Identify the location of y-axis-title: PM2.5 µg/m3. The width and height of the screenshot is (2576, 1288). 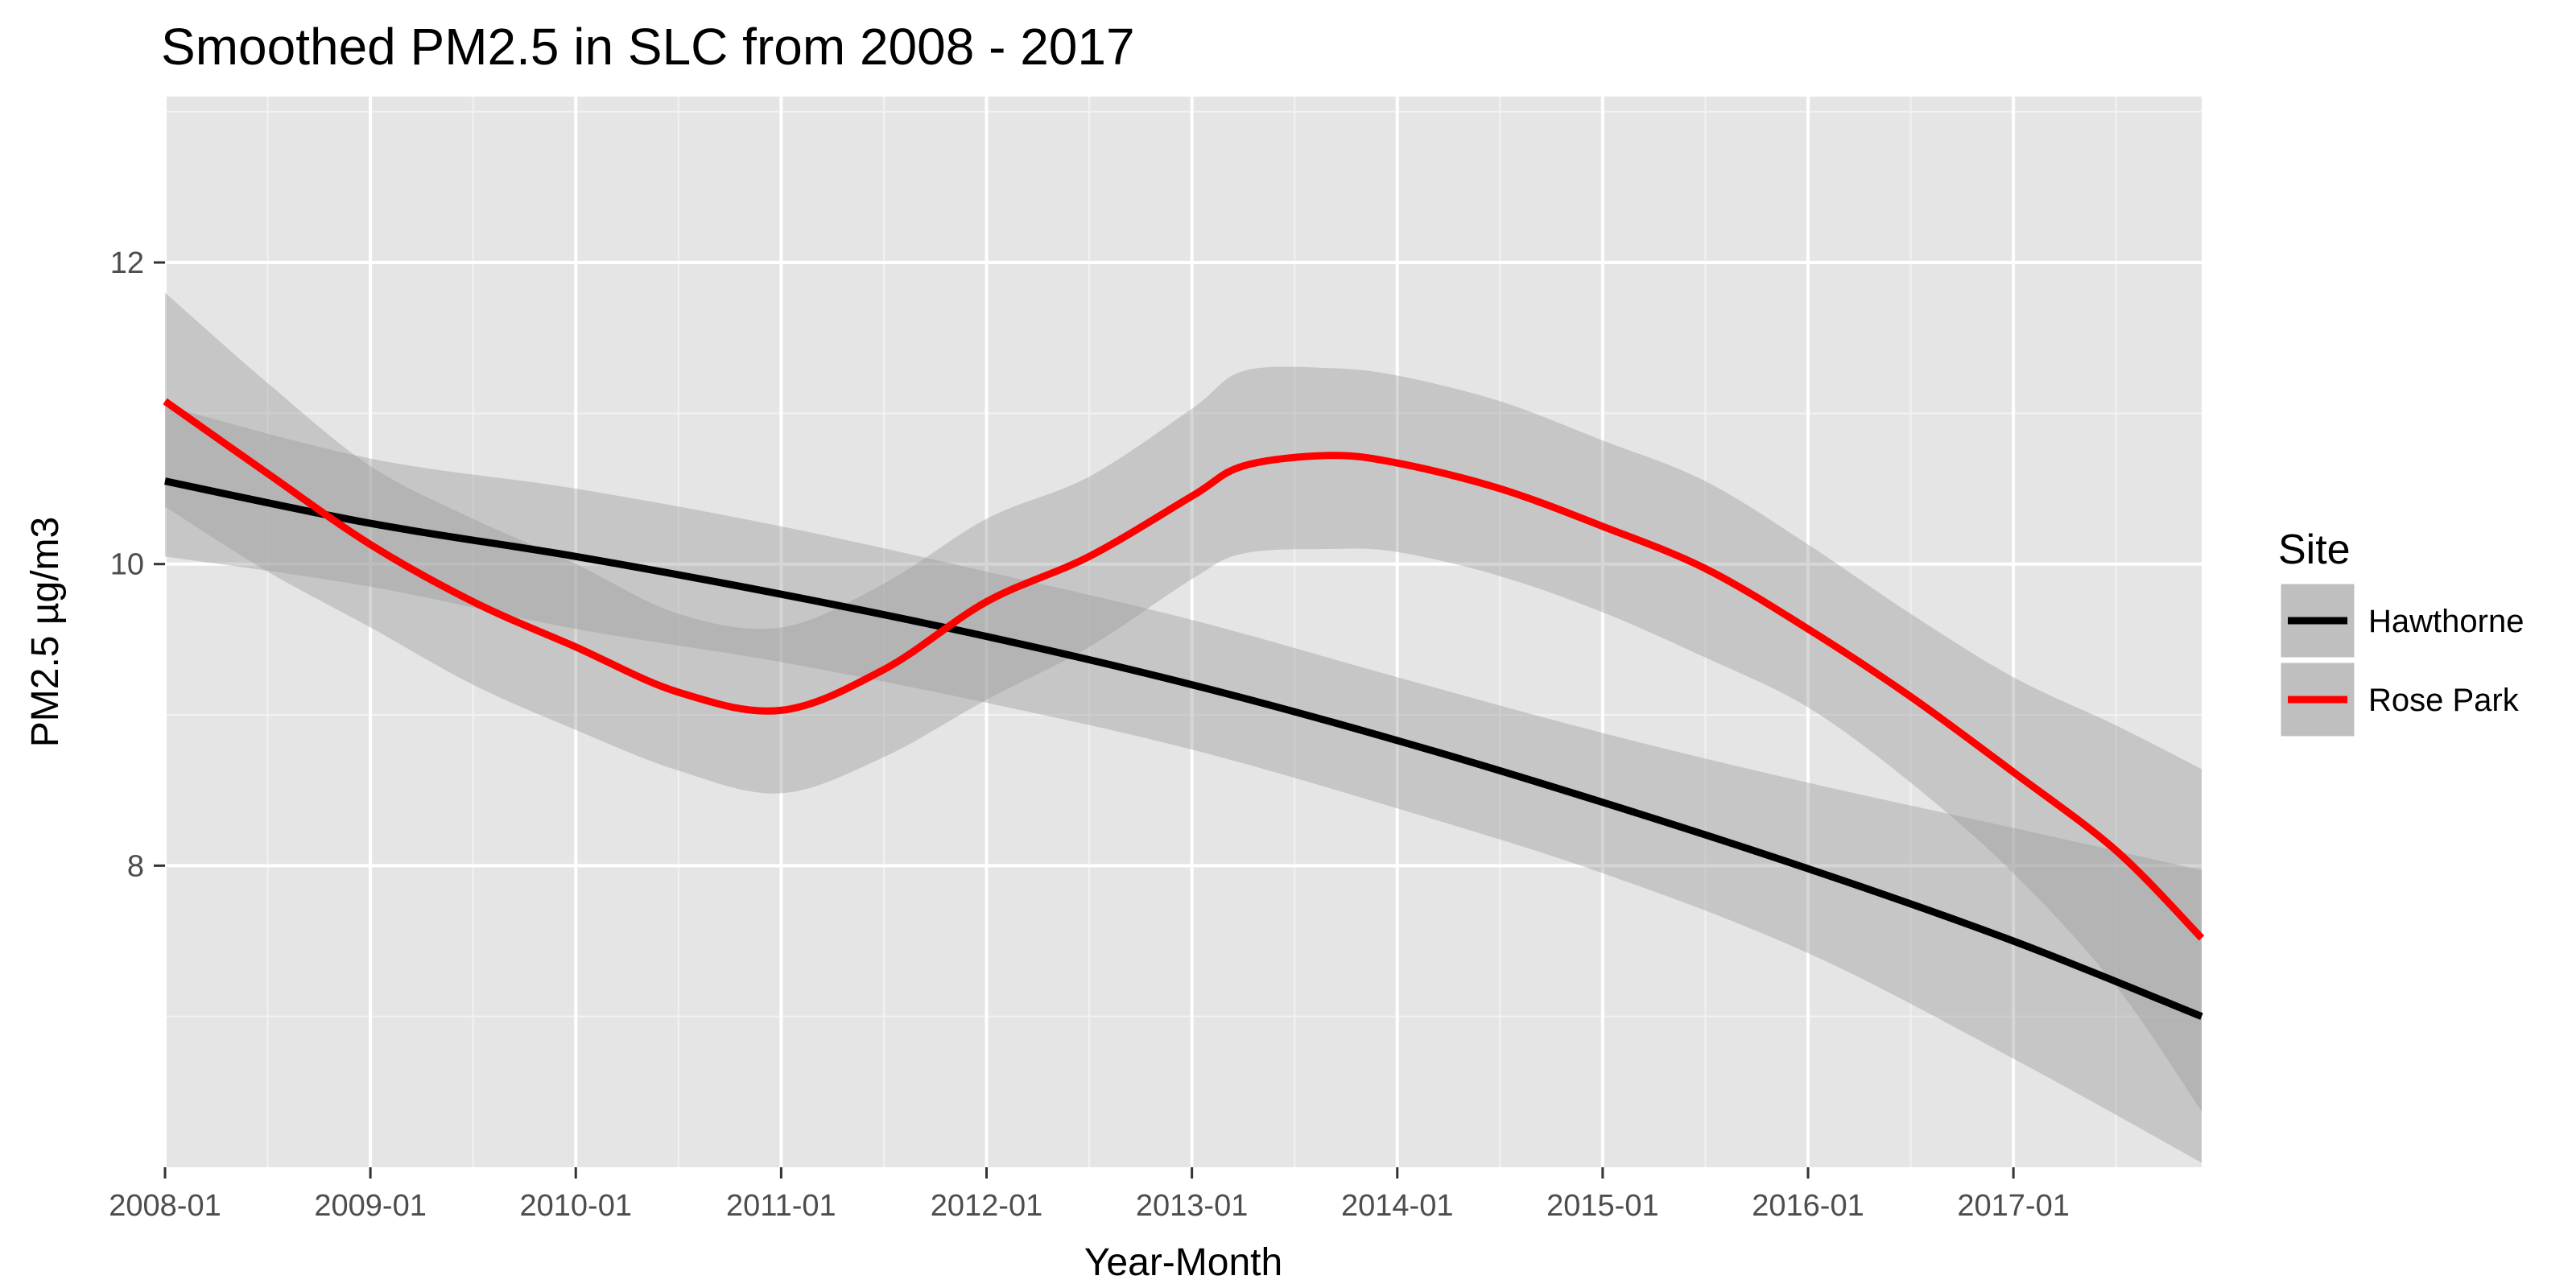
(45, 632).